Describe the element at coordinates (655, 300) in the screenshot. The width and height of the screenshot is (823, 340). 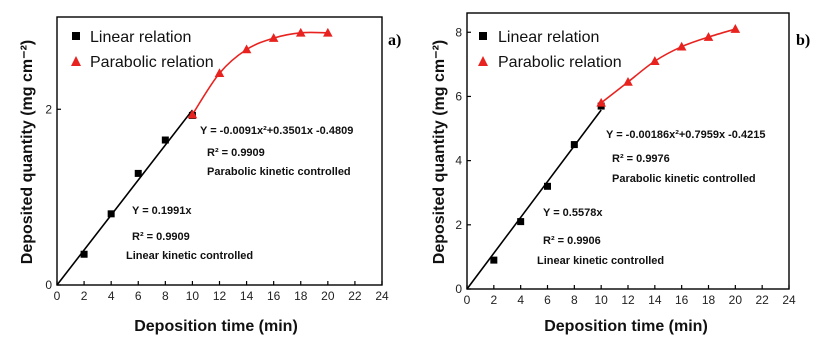
I see `x-tick-label-b: 14` at that location.